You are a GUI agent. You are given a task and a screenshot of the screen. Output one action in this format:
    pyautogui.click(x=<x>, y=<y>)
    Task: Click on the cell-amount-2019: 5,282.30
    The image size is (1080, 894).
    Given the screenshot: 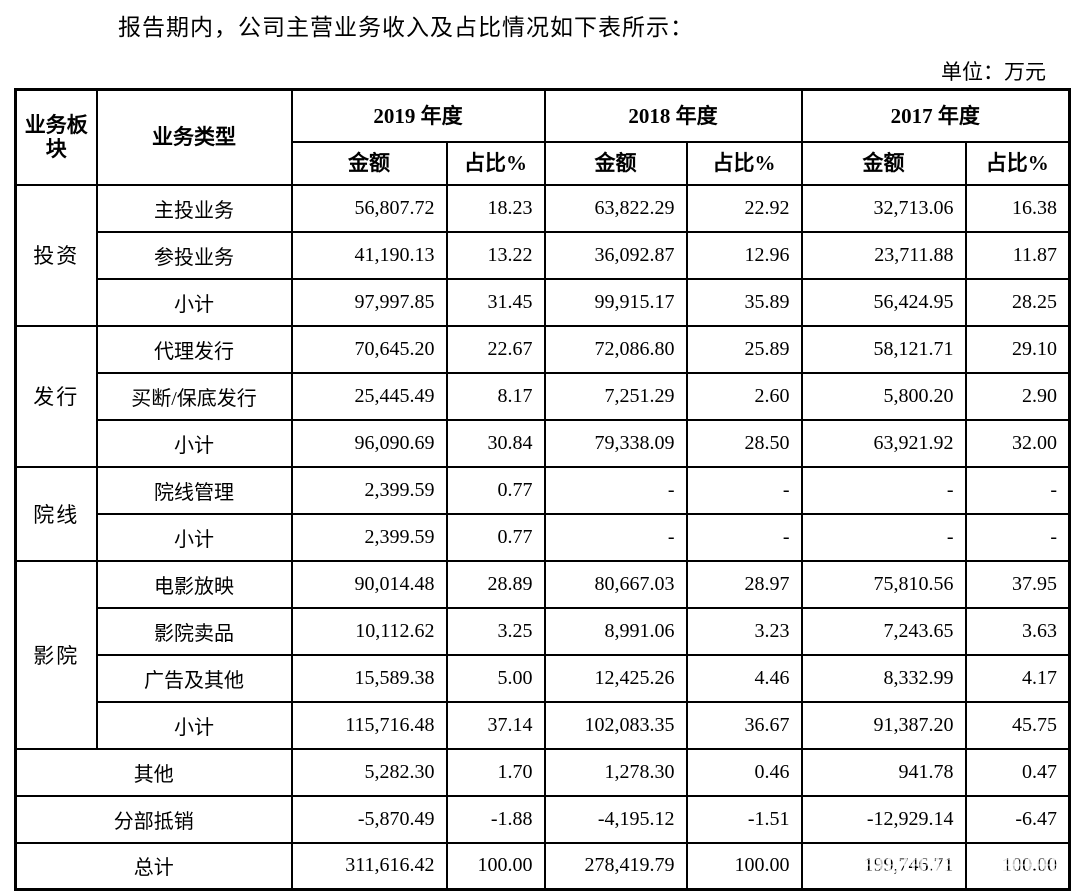 What is the action you would take?
    pyautogui.click(x=369, y=772)
    